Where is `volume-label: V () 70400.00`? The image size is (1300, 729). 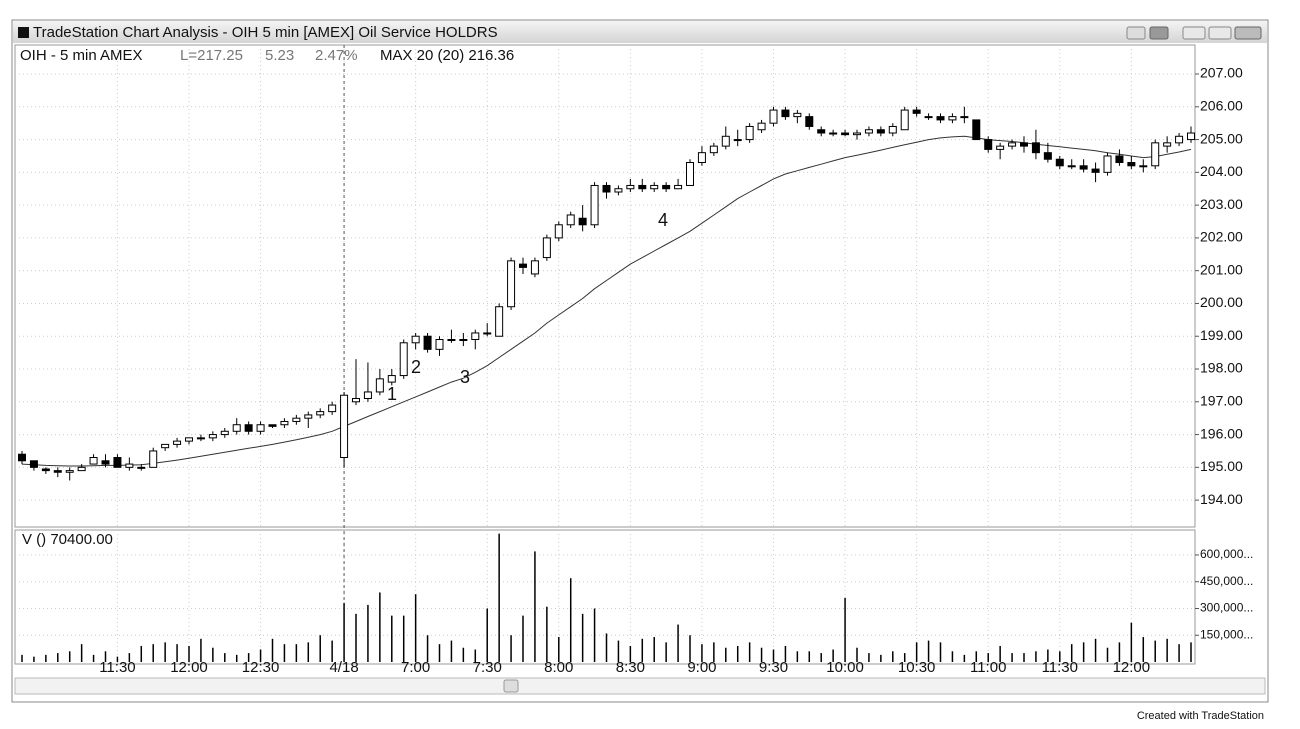
volume-label: V () 70400.00 is located at coordinates (67, 539).